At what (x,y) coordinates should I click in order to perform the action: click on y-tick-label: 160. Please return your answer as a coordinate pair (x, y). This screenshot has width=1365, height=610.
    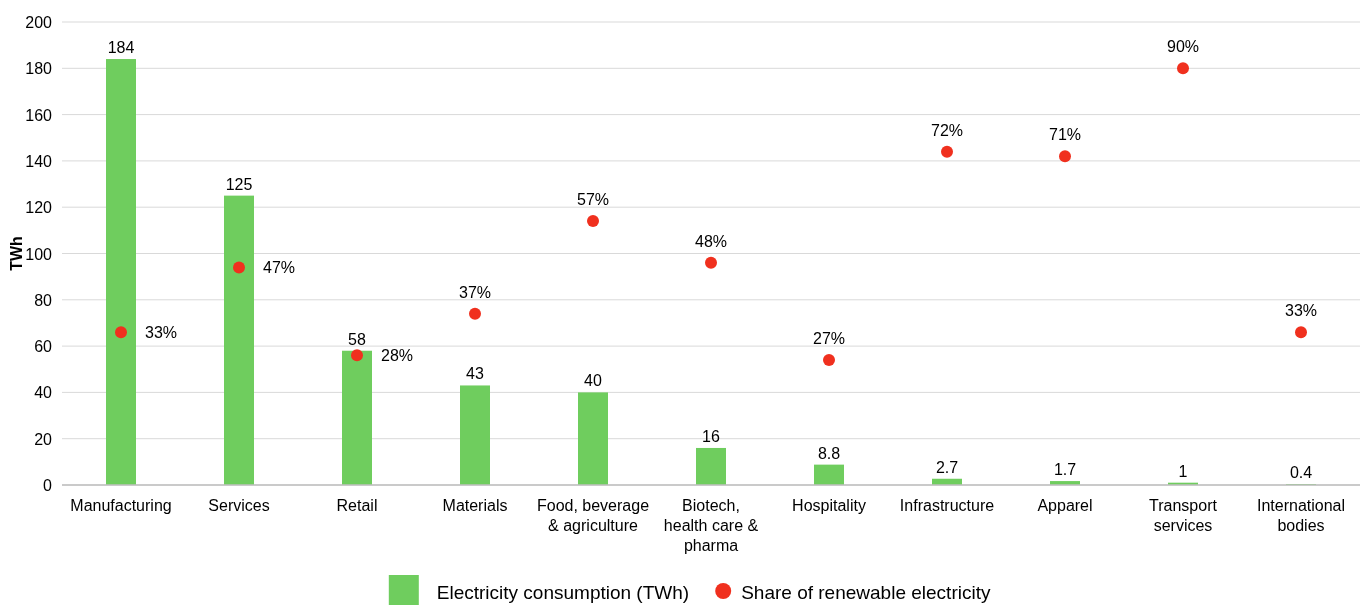
    Looking at the image, I should click on (39, 115).